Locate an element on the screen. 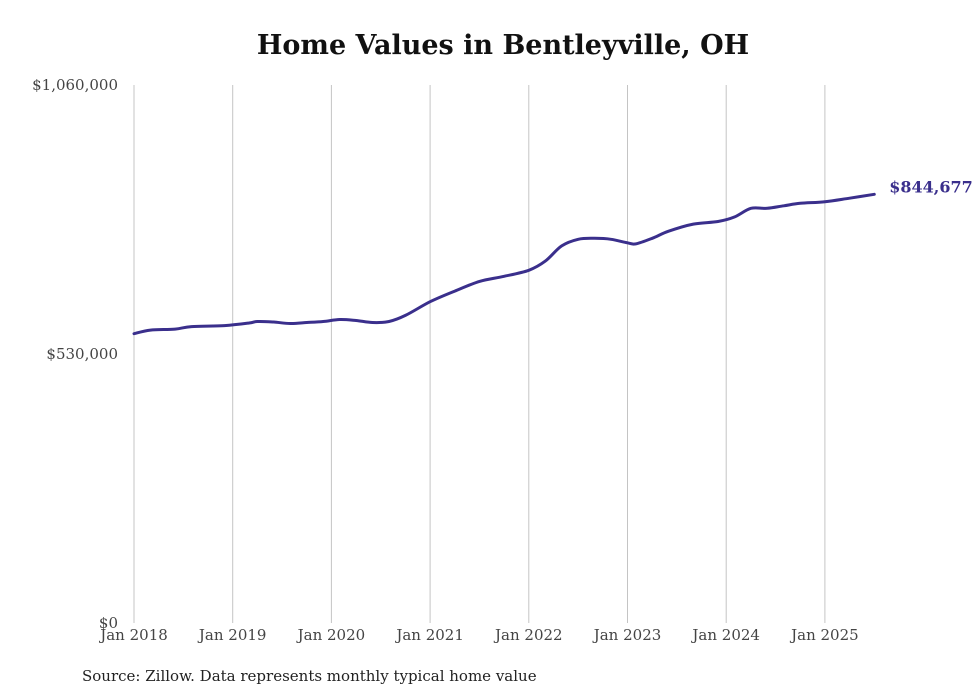  x-tick-label: Jan 2020 is located at coordinates (331, 635).